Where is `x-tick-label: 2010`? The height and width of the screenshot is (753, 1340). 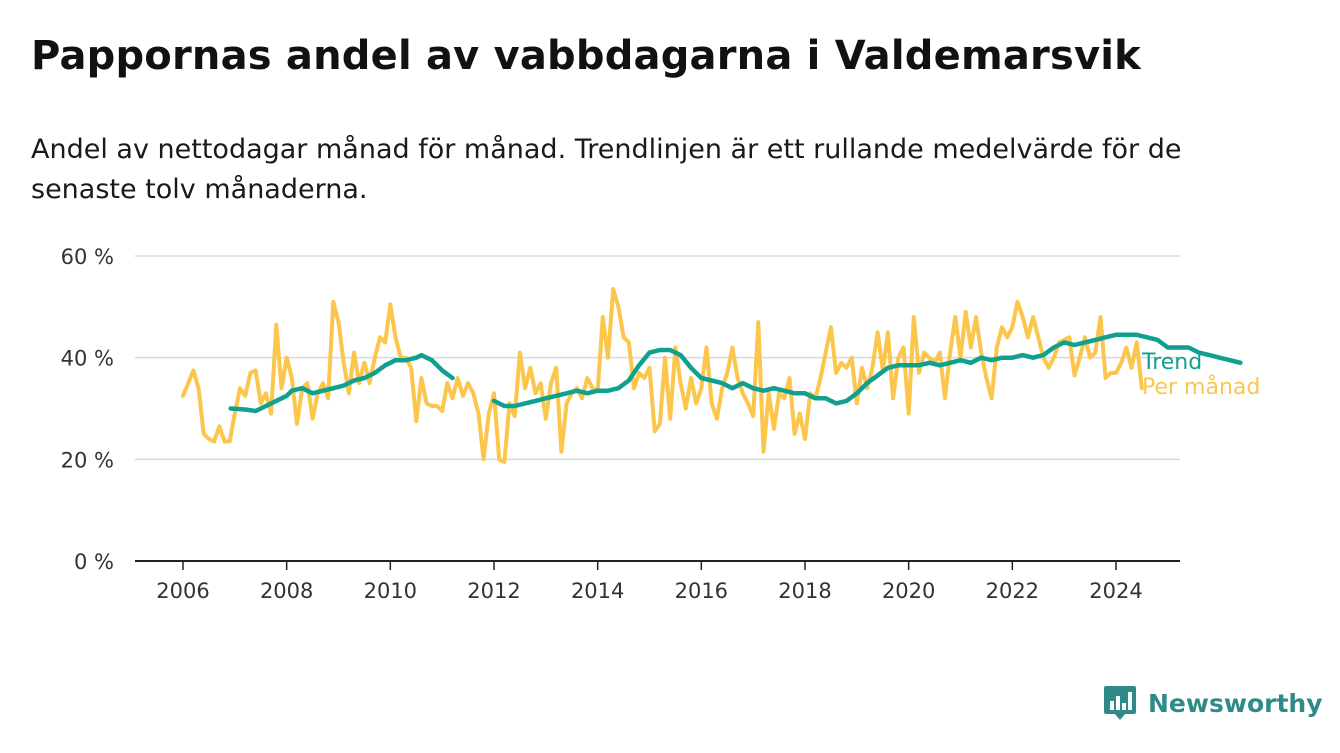
x-tick-label: 2010 is located at coordinates (390, 591).